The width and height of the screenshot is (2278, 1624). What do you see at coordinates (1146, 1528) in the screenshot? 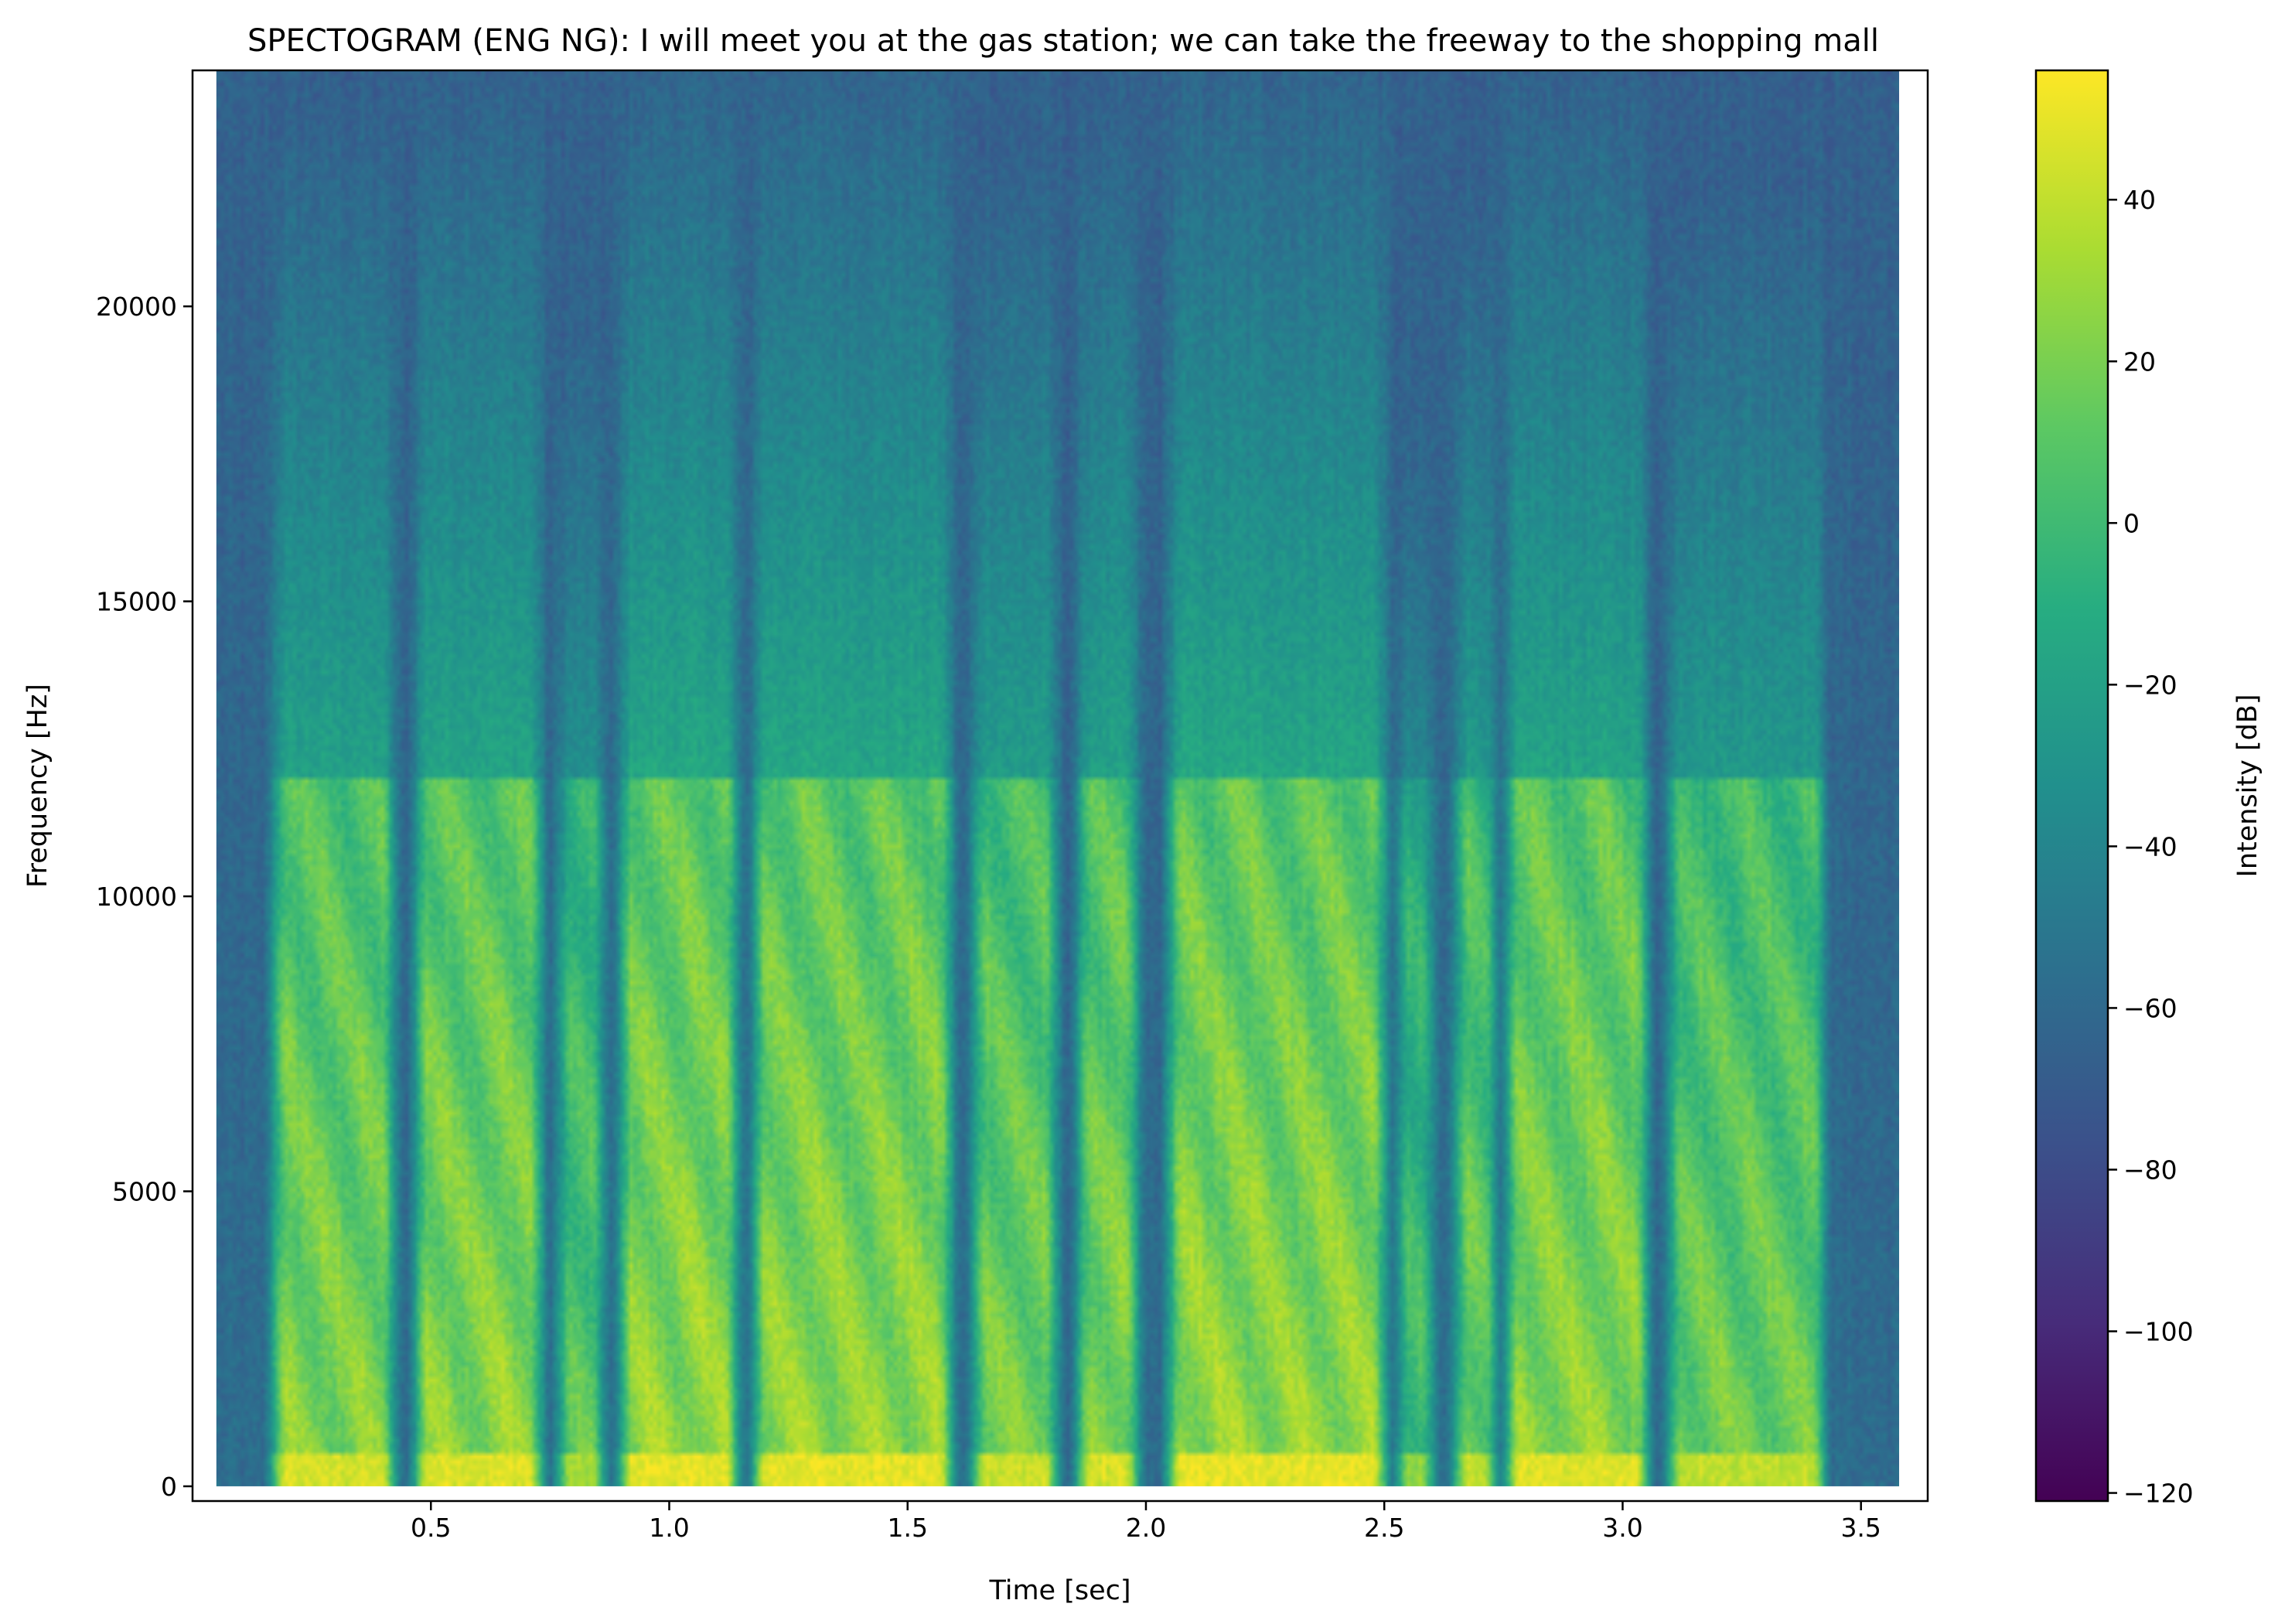
I see `x-tick-label: 2.0` at bounding box center [1146, 1528].